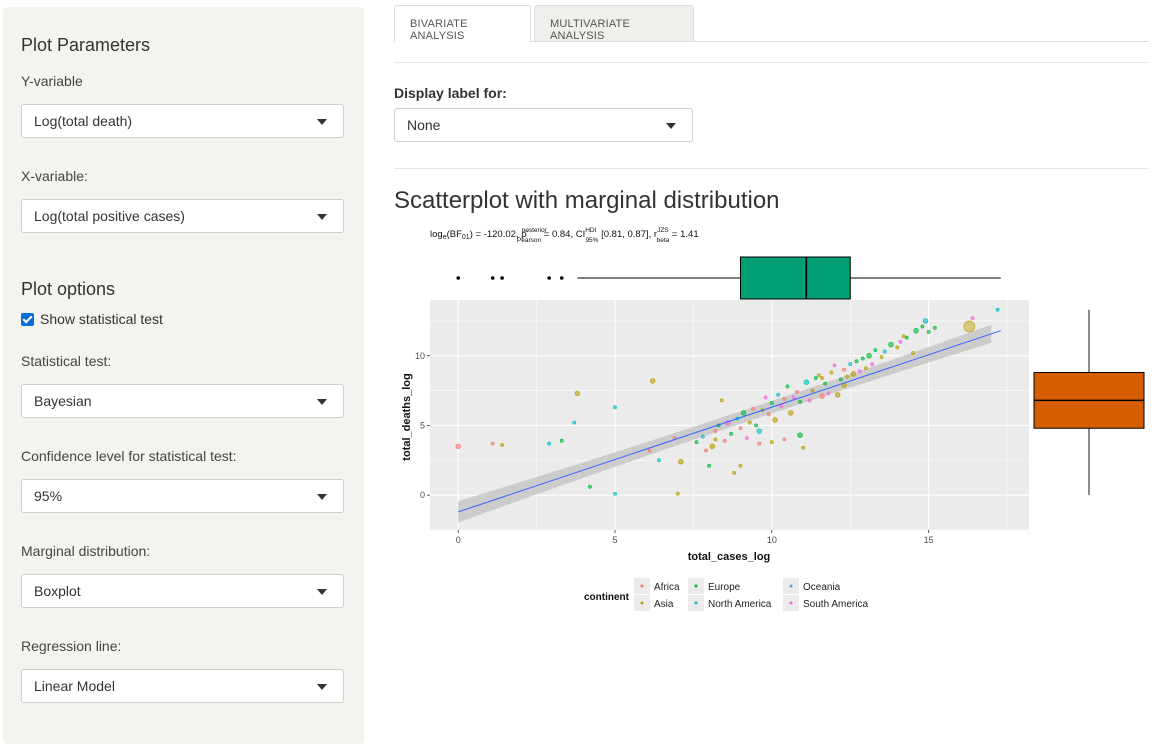 The height and width of the screenshot is (748, 1161). I want to click on confidence-band-area, so click(725, 423).